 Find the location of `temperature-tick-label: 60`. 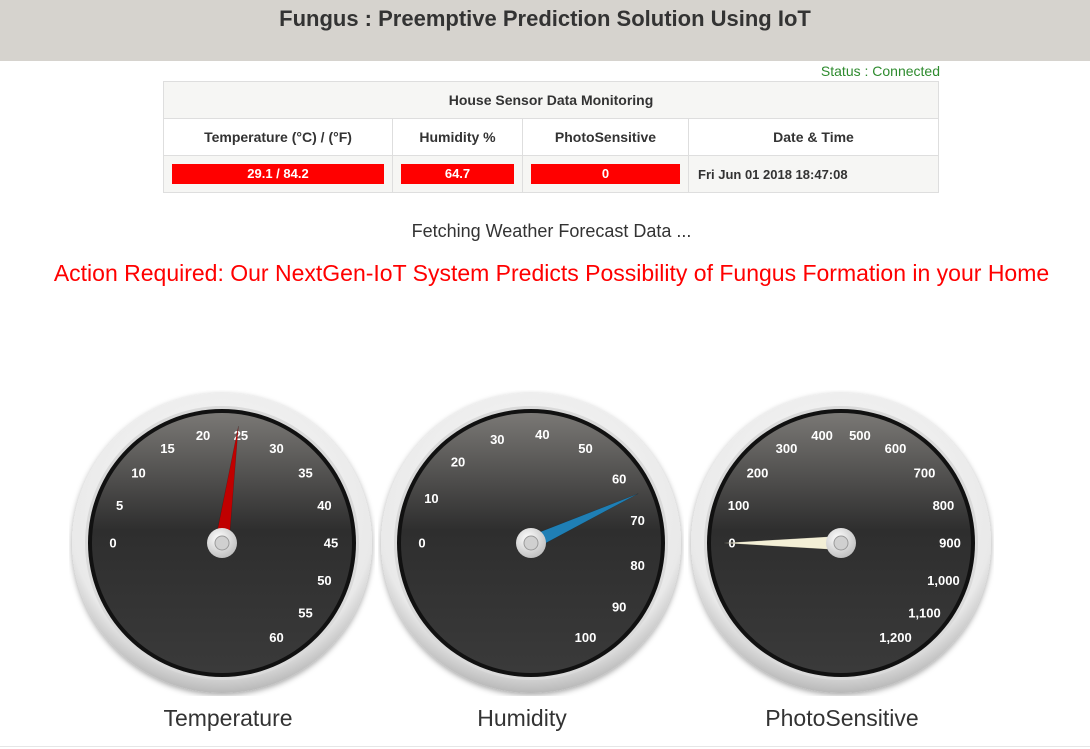

temperature-tick-label: 60 is located at coordinates (276, 637).